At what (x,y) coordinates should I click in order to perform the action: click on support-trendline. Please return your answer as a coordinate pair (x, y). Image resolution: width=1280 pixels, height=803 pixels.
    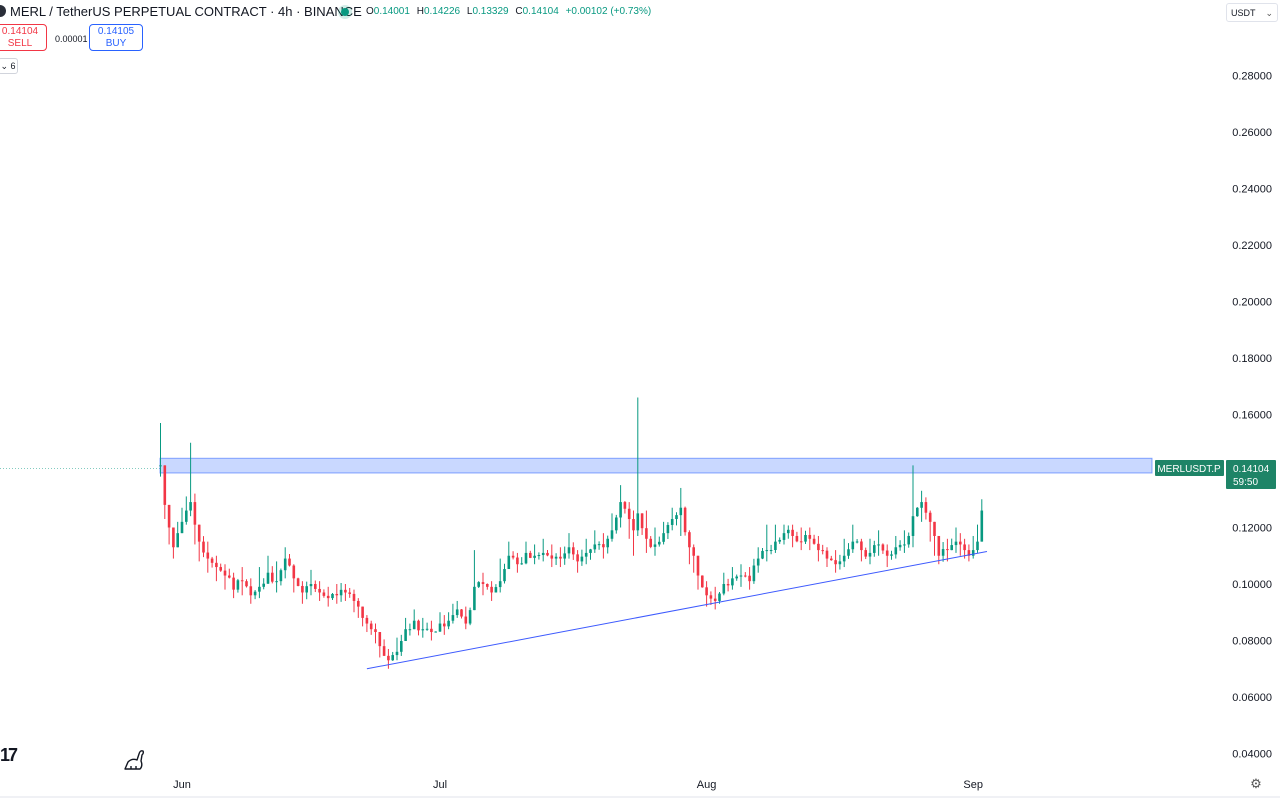
    Looking at the image, I should click on (677, 610).